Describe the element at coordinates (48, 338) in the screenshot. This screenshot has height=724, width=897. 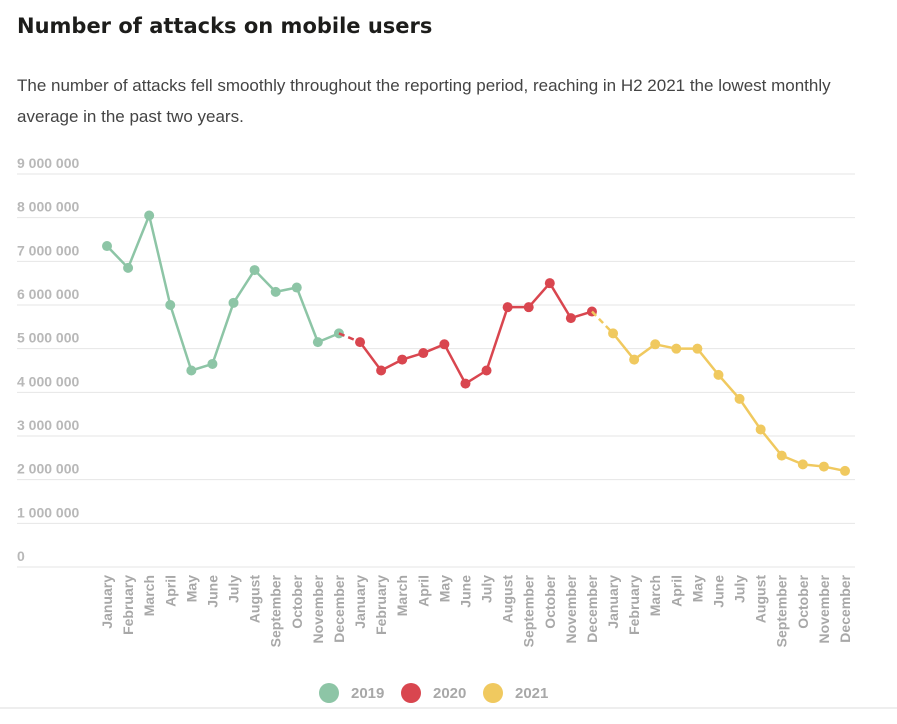
I see `y-tick-label: 5 000 000` at that location.